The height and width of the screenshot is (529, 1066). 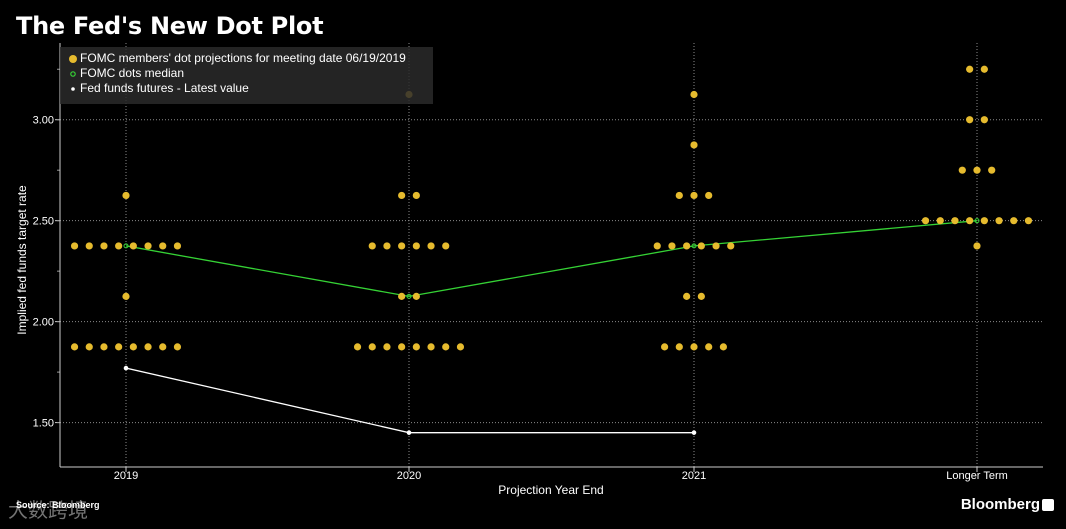 I want to click on x-tick-label: 2021, so click(x=694, y=476).